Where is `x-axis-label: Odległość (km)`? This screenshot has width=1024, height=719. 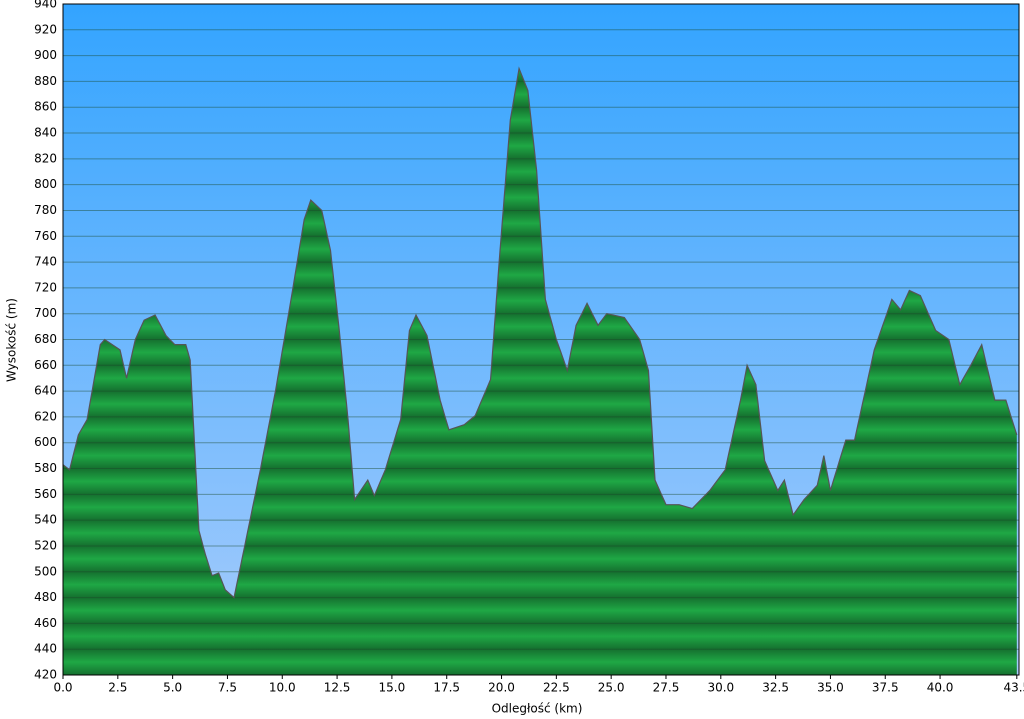
x-axis-label: Odległość (km) is located at coordinates (537, 709).